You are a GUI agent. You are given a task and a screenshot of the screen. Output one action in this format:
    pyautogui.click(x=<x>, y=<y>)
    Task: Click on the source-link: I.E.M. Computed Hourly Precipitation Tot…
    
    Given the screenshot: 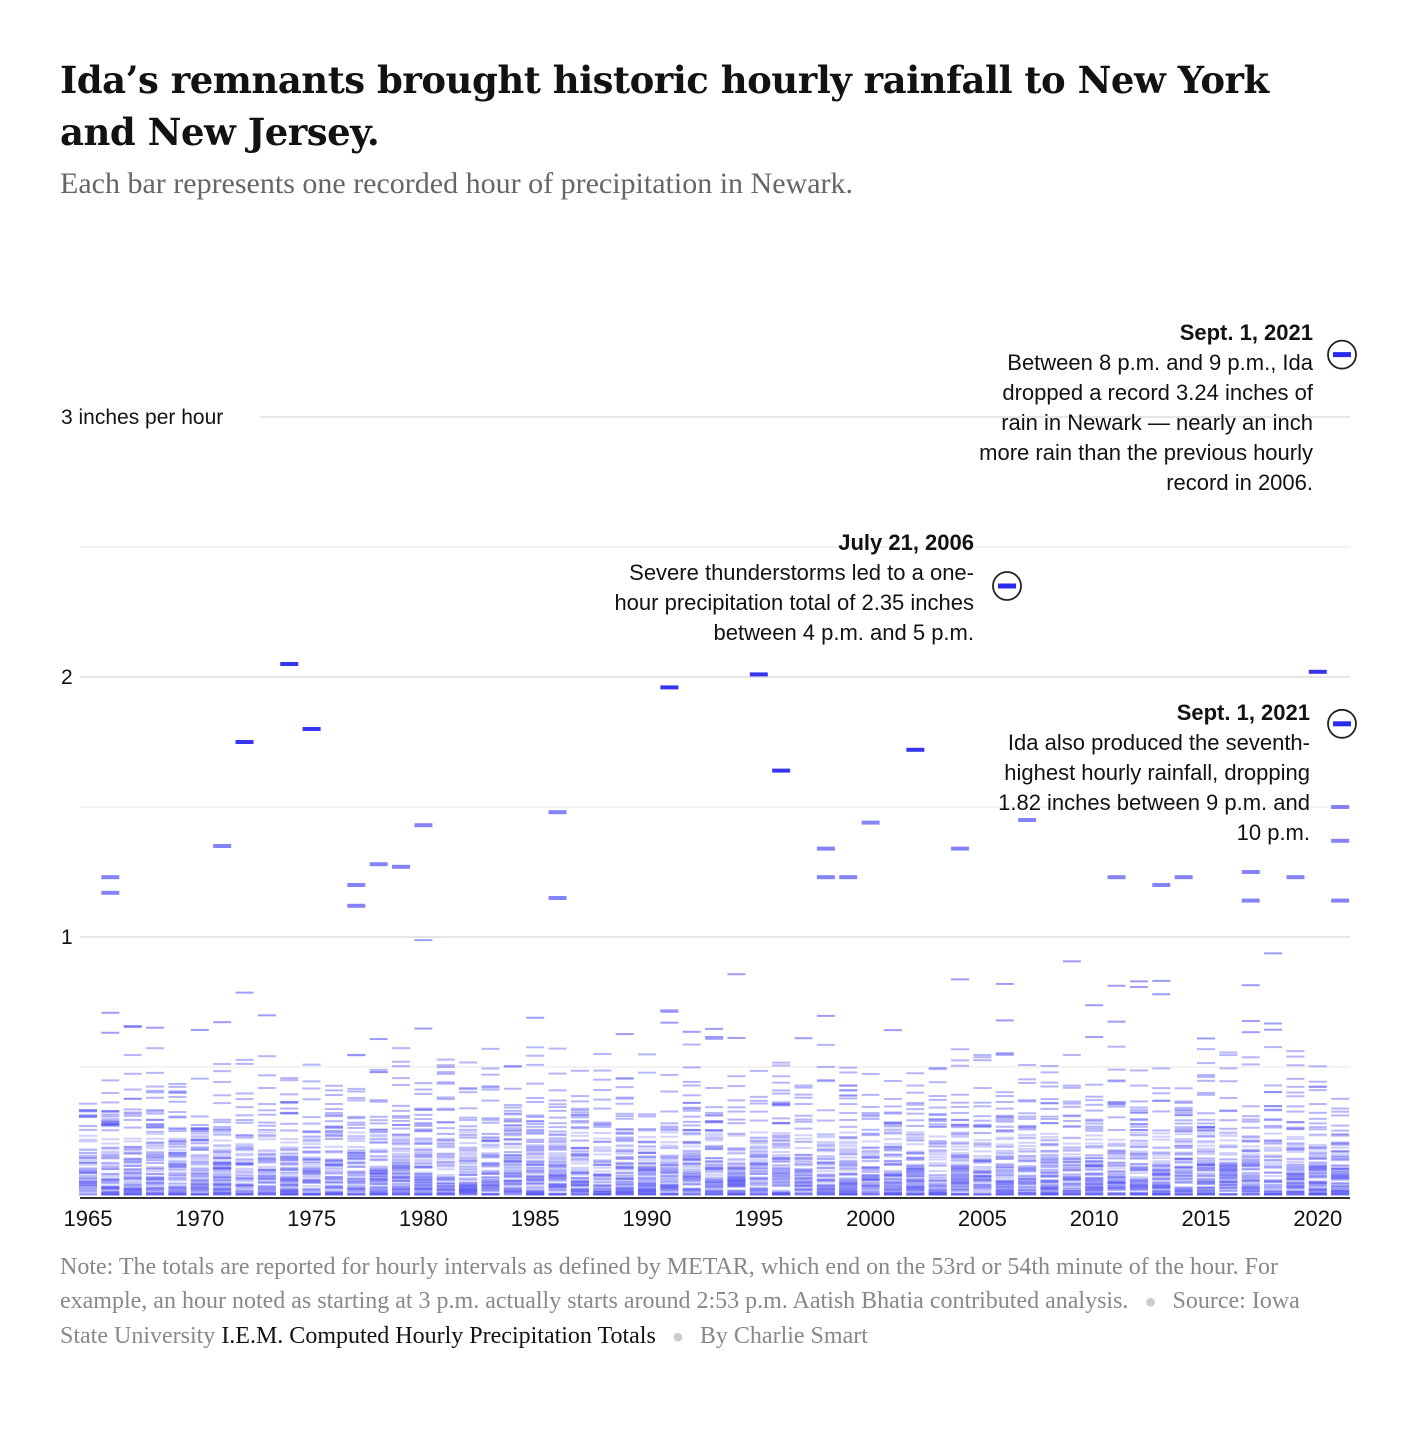 What is the action you would take?
    pyautogui.click(x=438, y=1336)
    